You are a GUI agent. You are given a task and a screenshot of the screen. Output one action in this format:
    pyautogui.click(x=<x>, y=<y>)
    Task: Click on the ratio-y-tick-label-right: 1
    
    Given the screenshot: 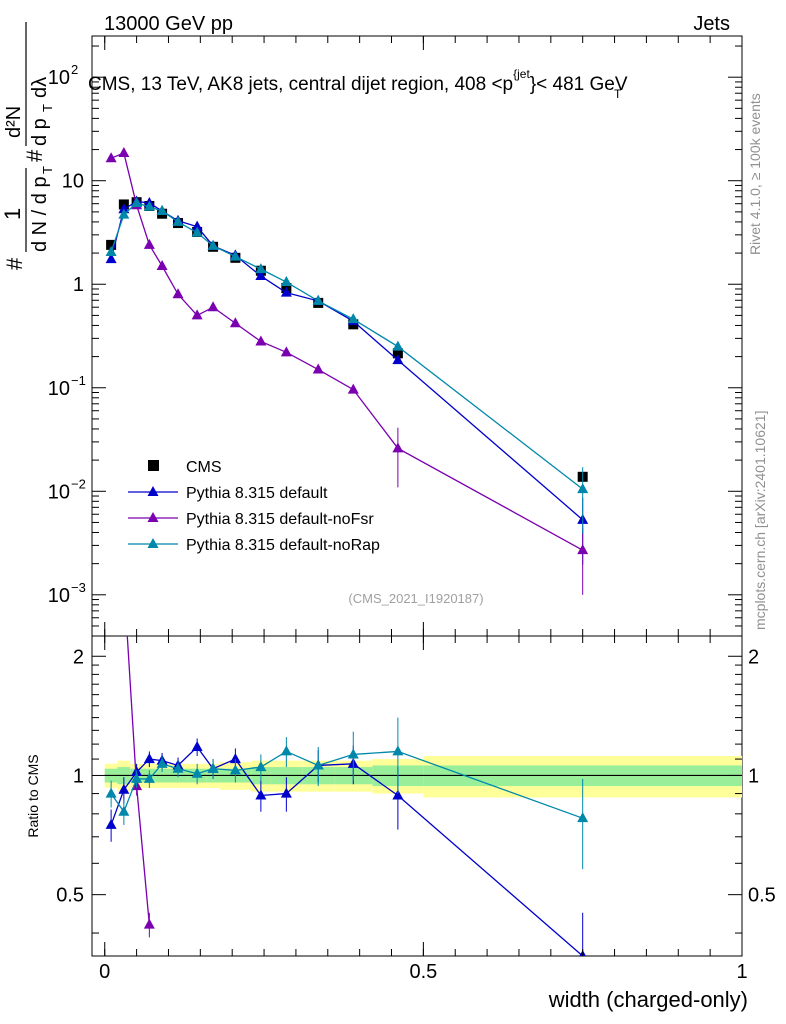 What is the action you would take?
    pyautogui.click(x=753, y=776)
    